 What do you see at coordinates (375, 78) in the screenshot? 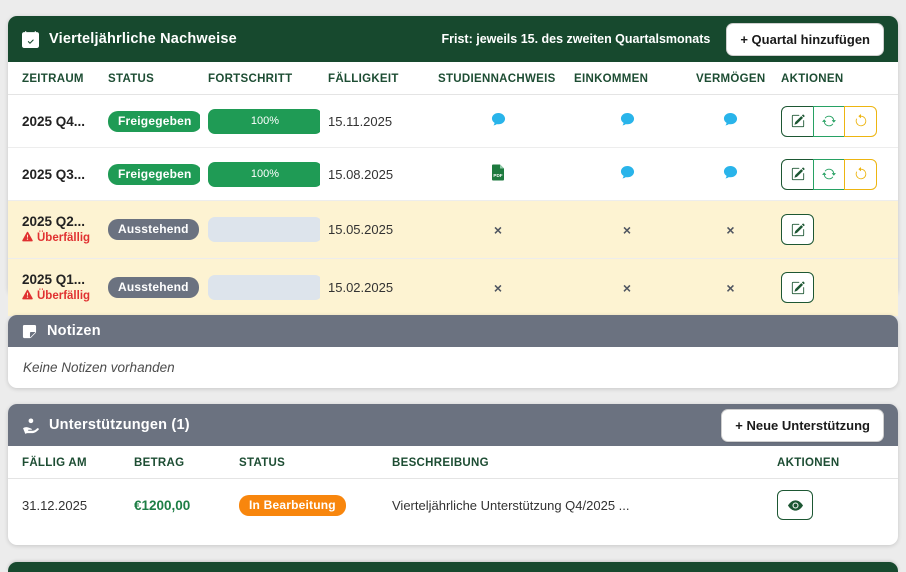
I see `col-faelligkeit: FÄLLIGKEIT` at bounding box center [375, 78].